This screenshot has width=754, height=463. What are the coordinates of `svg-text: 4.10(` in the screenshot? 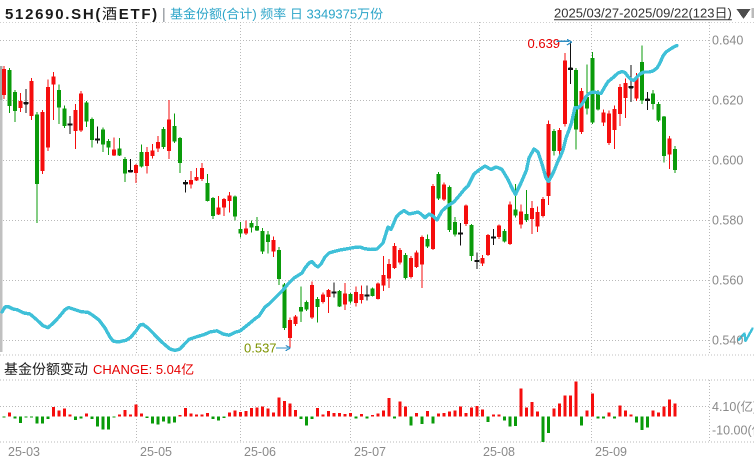 It's located at (726, 407).